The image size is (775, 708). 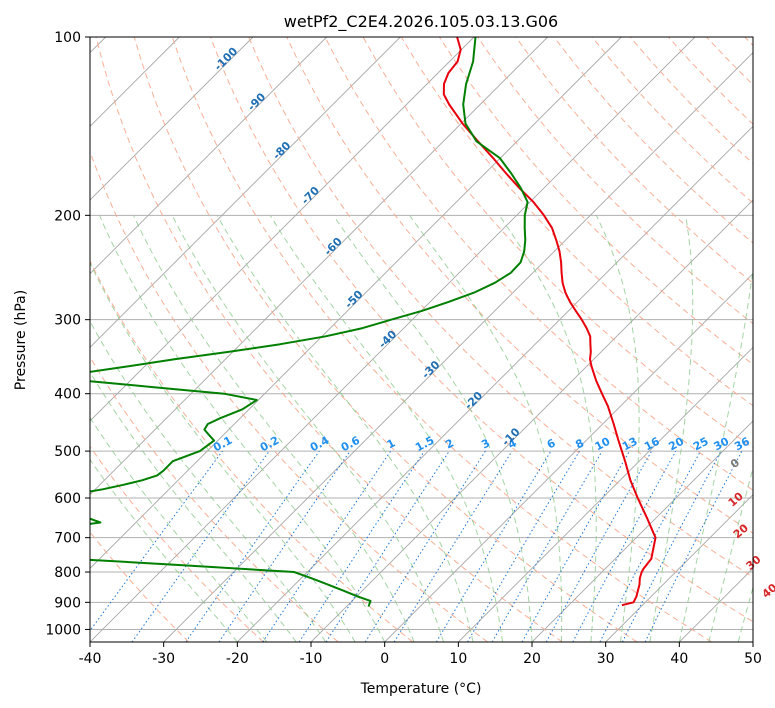 What do you see at coordinates (353, 299) in the screenshot?
I see `isotherm-label: -50` at bounding box center [353, 299].